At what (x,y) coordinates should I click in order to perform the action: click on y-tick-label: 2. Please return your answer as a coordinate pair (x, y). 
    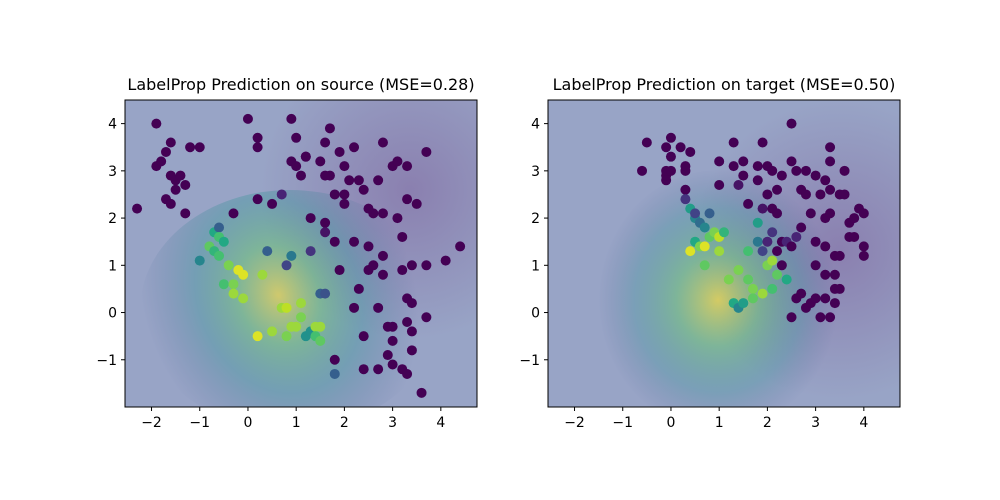
    Looking at the image, I should click on (535, 219).